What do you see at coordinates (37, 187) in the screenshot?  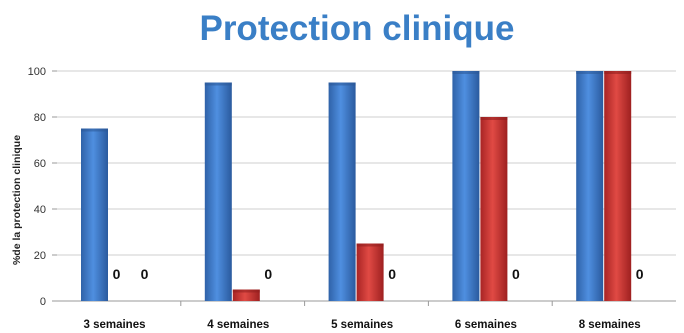 I see `y-axis-ticks: 0 20 40 60 80 100` at bounding box center [37, 187].